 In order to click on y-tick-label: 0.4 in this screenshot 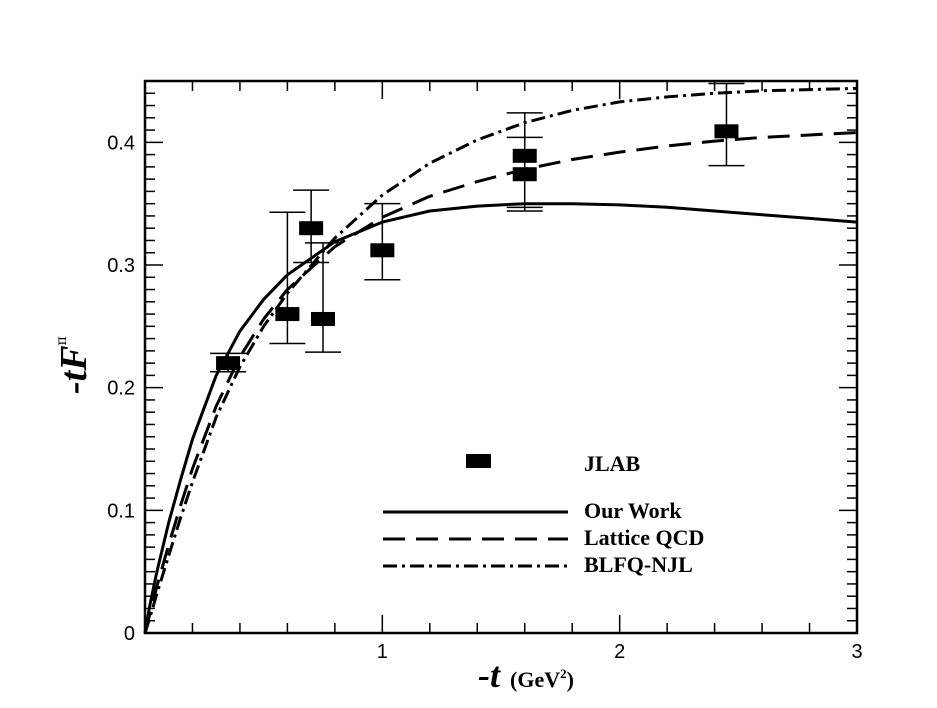, I will do `click(121, 143)`.